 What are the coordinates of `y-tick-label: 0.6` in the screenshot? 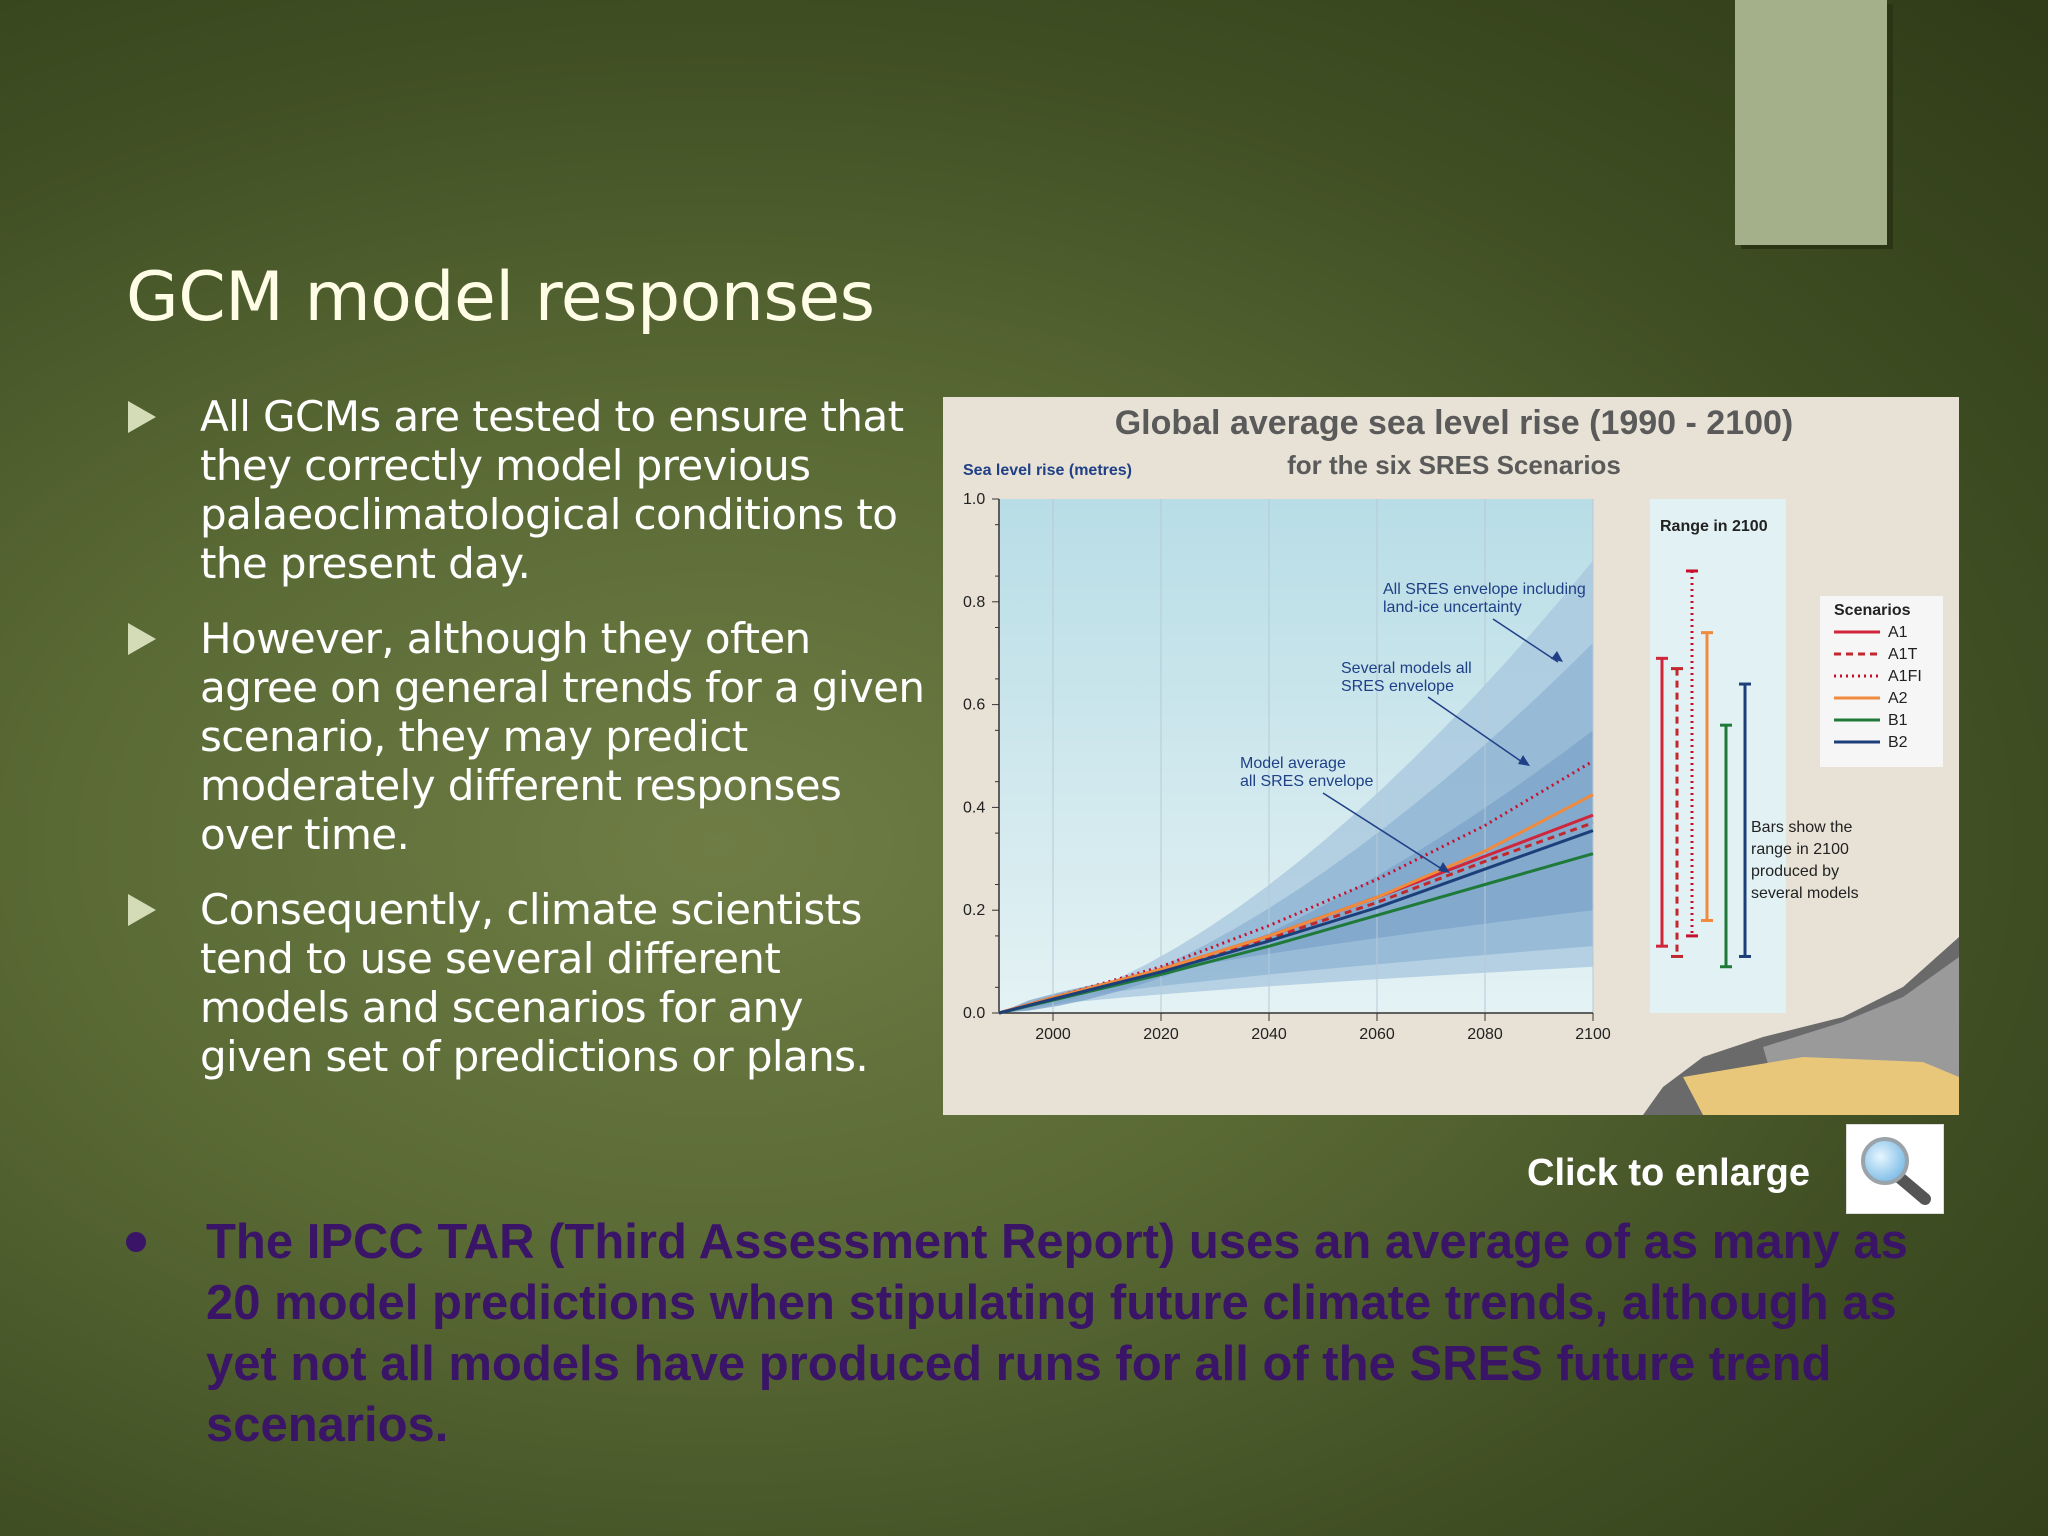 It's located at (974, 705).